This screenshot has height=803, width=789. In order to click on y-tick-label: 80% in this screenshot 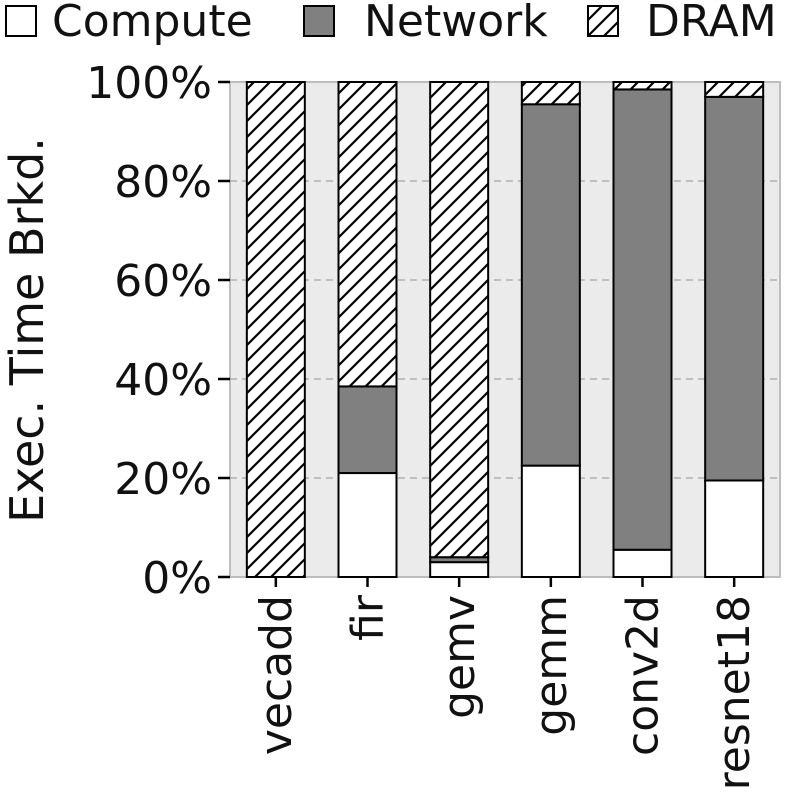, I will do `click(163, 182)`.